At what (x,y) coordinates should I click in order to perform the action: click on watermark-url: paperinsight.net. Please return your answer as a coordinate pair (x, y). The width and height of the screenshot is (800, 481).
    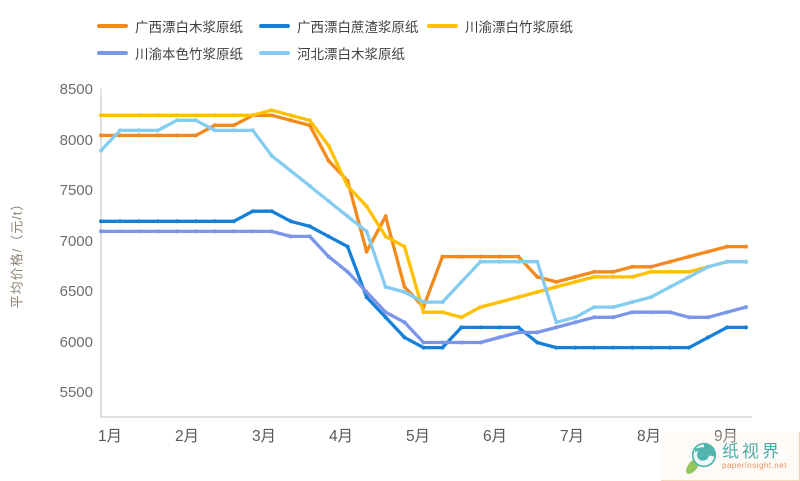
    Looking at the image, I should click on (754, 465).